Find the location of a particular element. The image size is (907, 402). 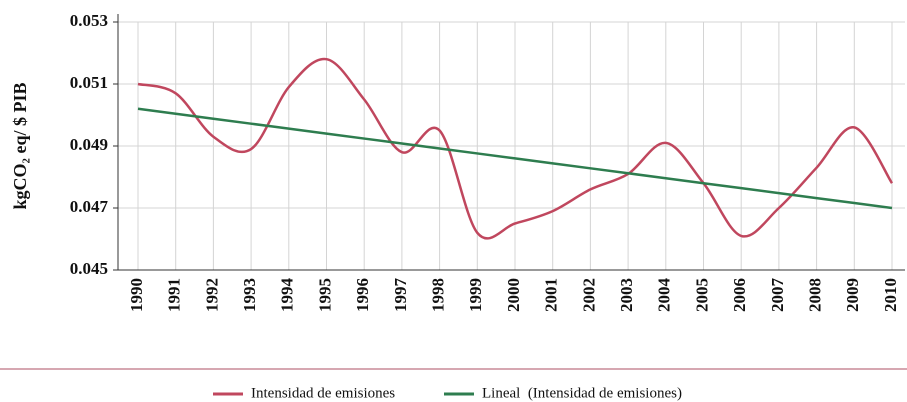

y-tick-label: 0.047 is located at coordinates (89, 206).